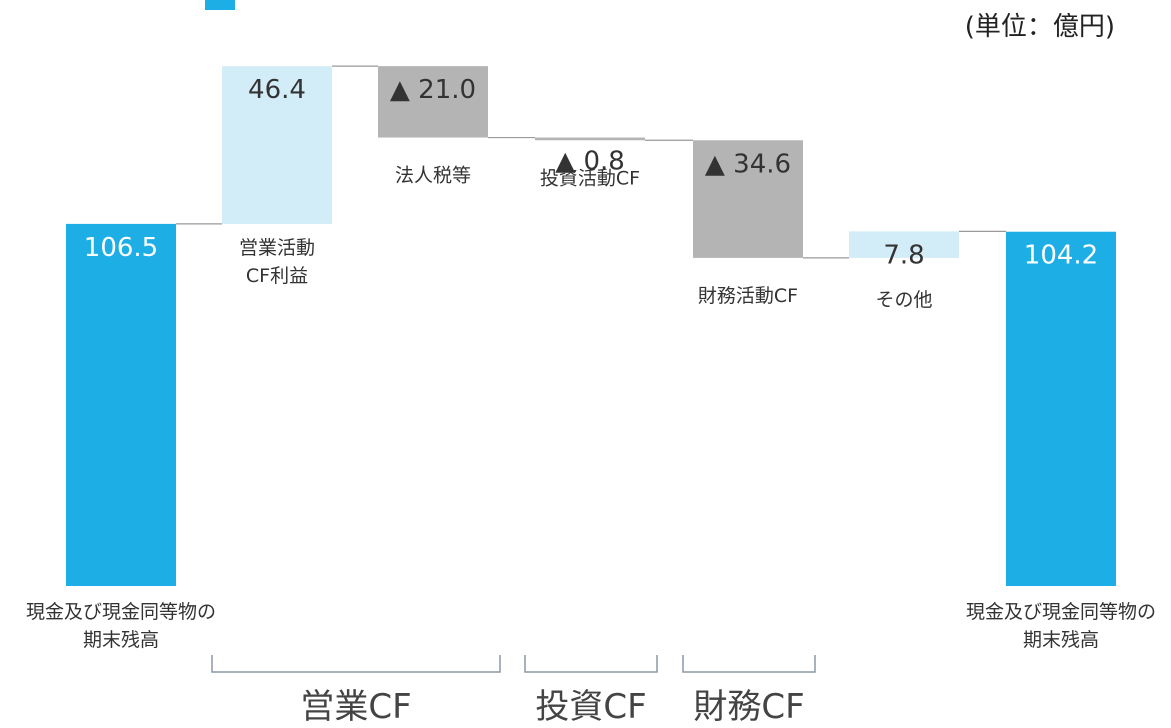 The height and width of the screenshot is (728, 1171). I want to click on value-label: 104.2, so click(1061, 256).